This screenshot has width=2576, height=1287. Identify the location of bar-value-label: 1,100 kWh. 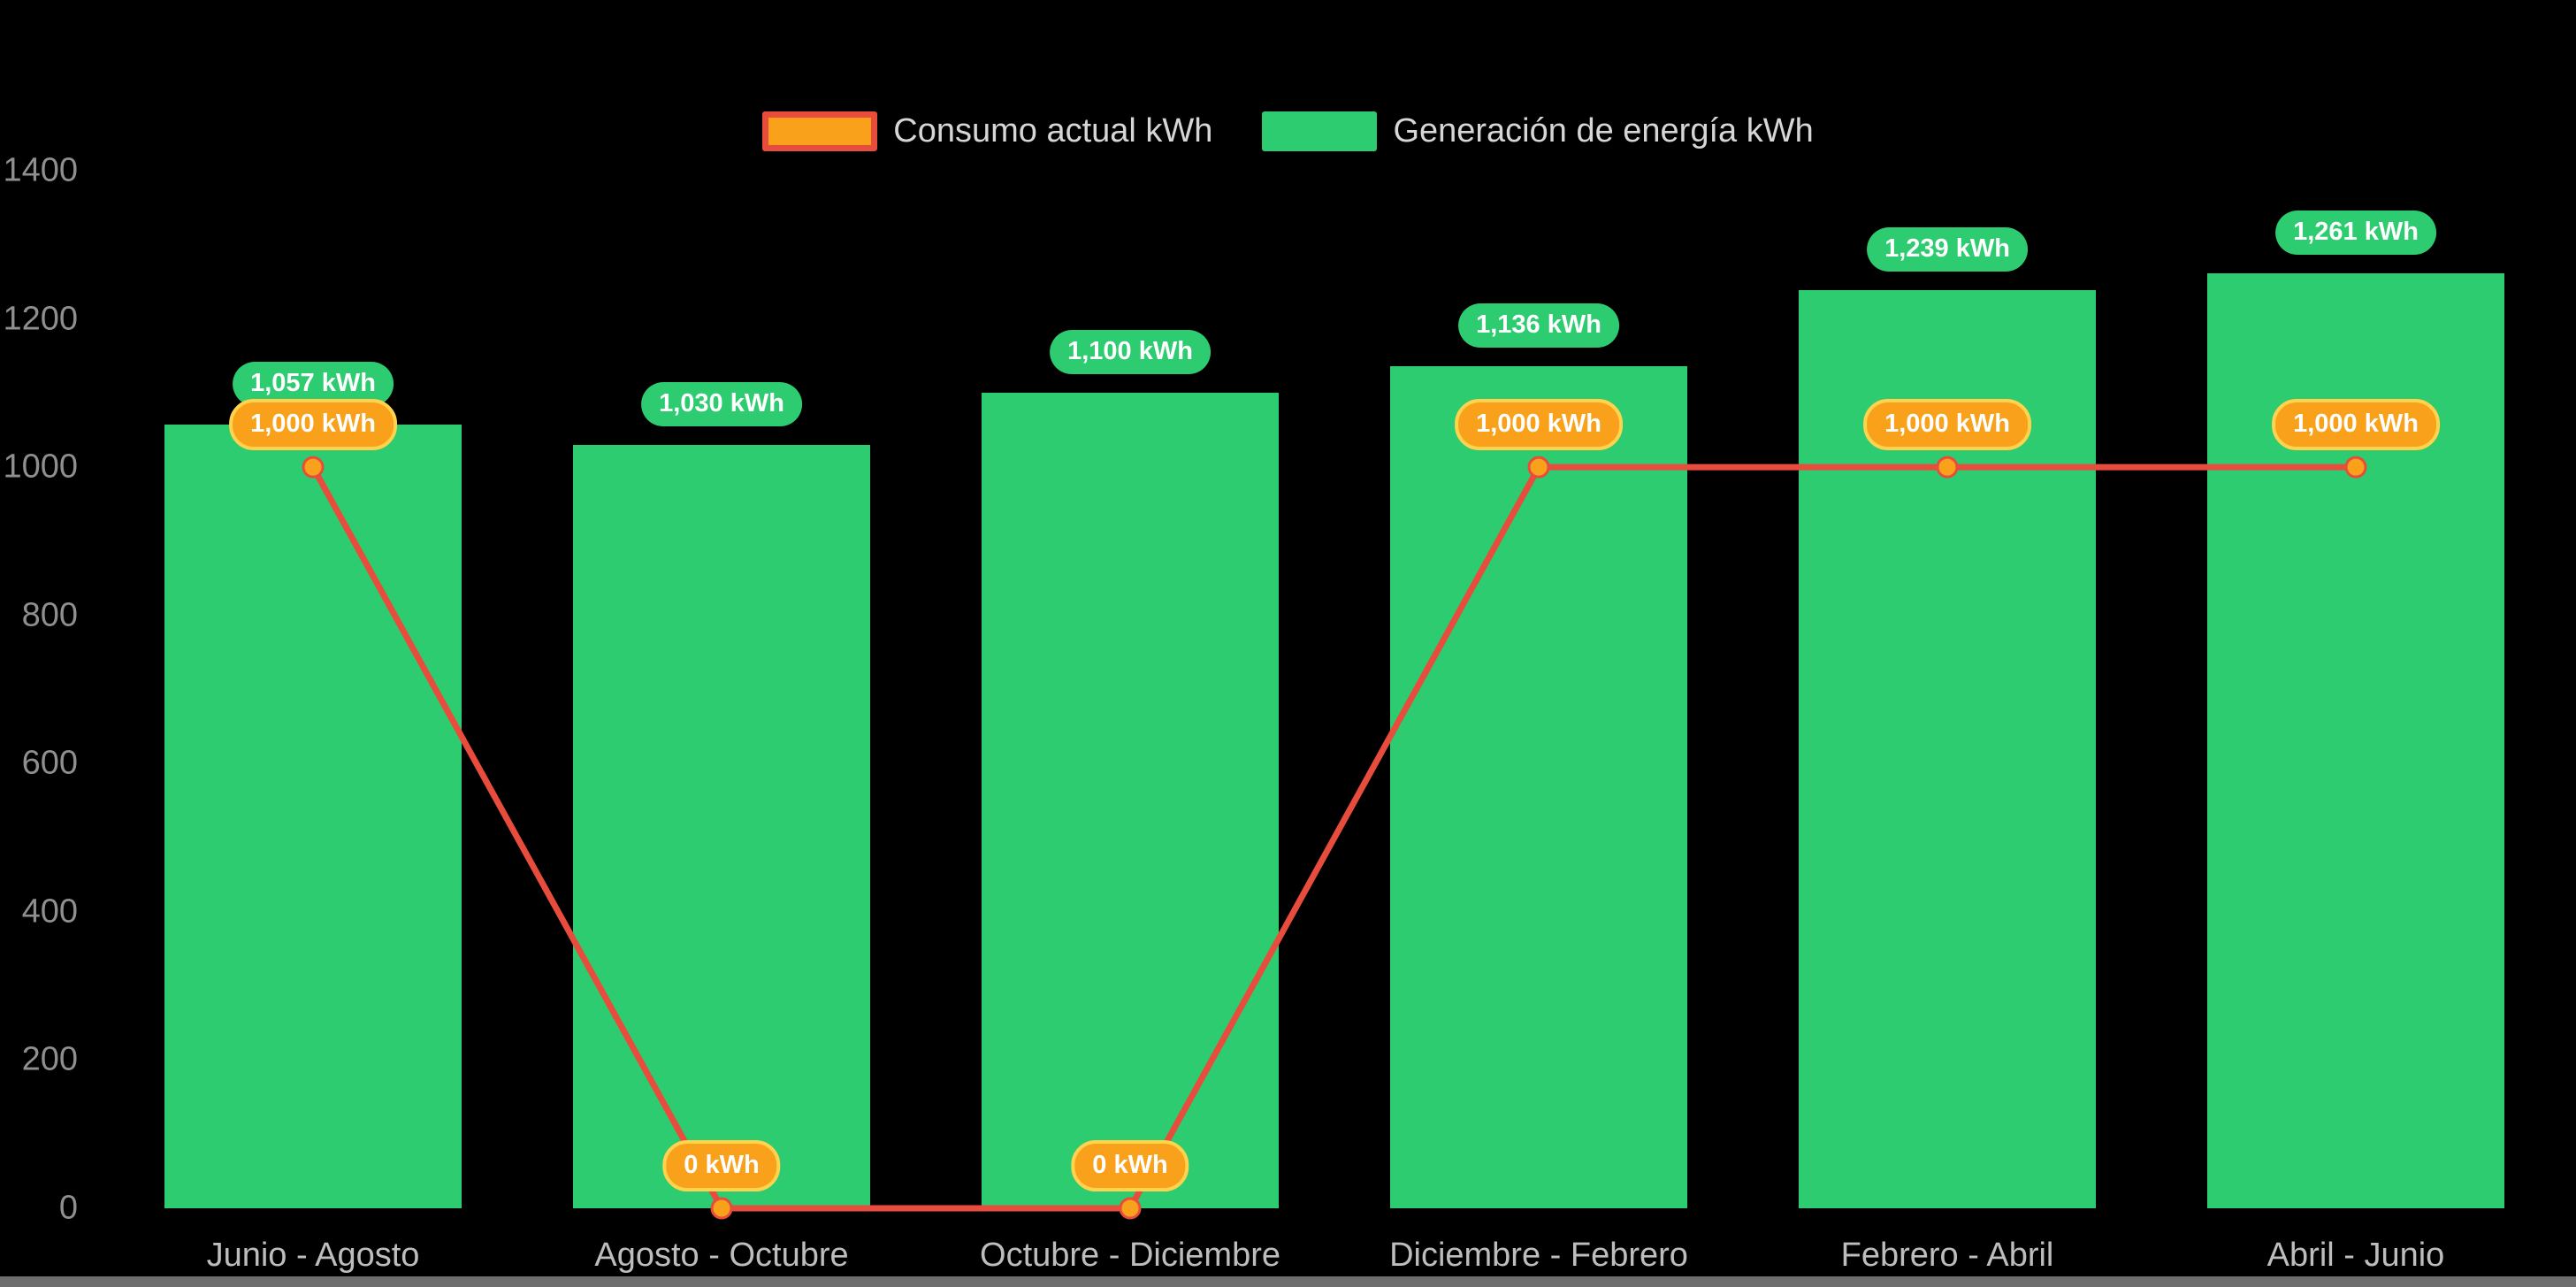
(1131, 352).